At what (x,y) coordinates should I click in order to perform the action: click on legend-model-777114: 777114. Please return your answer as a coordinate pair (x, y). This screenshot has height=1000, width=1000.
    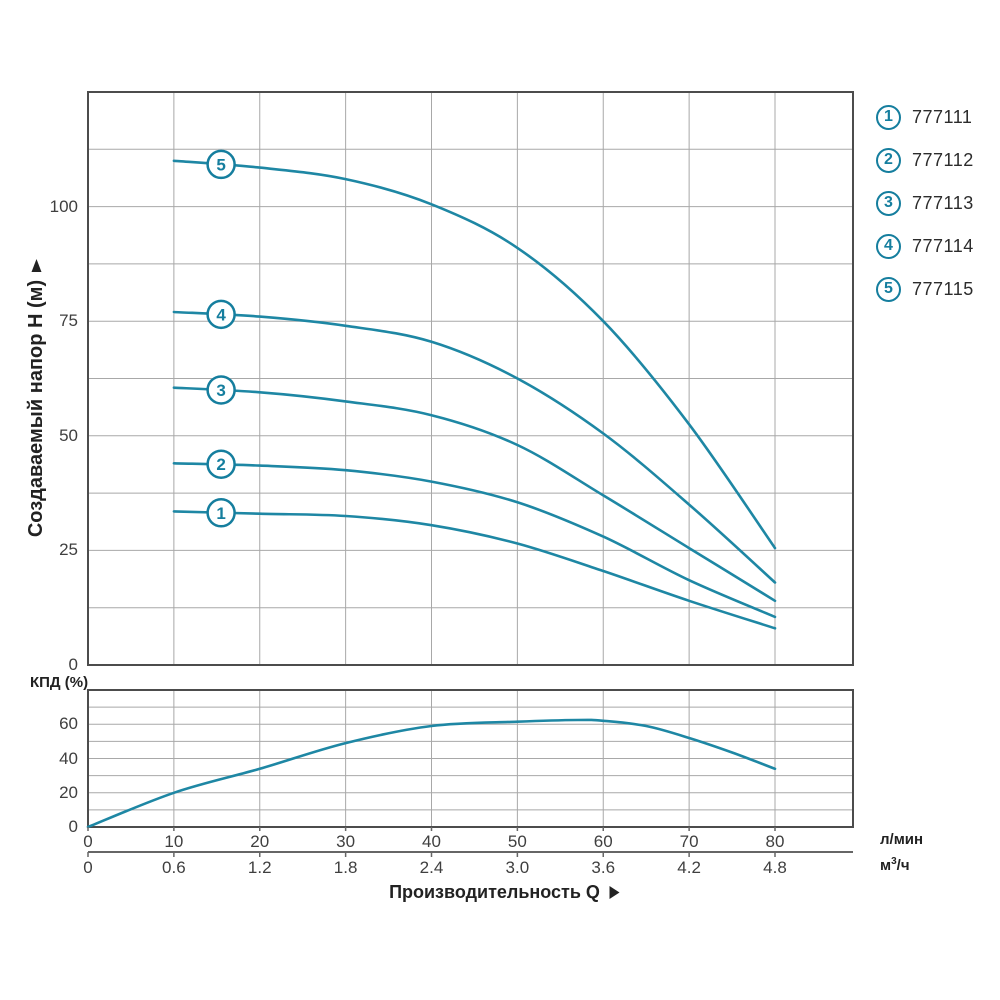
    Looking at the image, I should click on (943, 245).